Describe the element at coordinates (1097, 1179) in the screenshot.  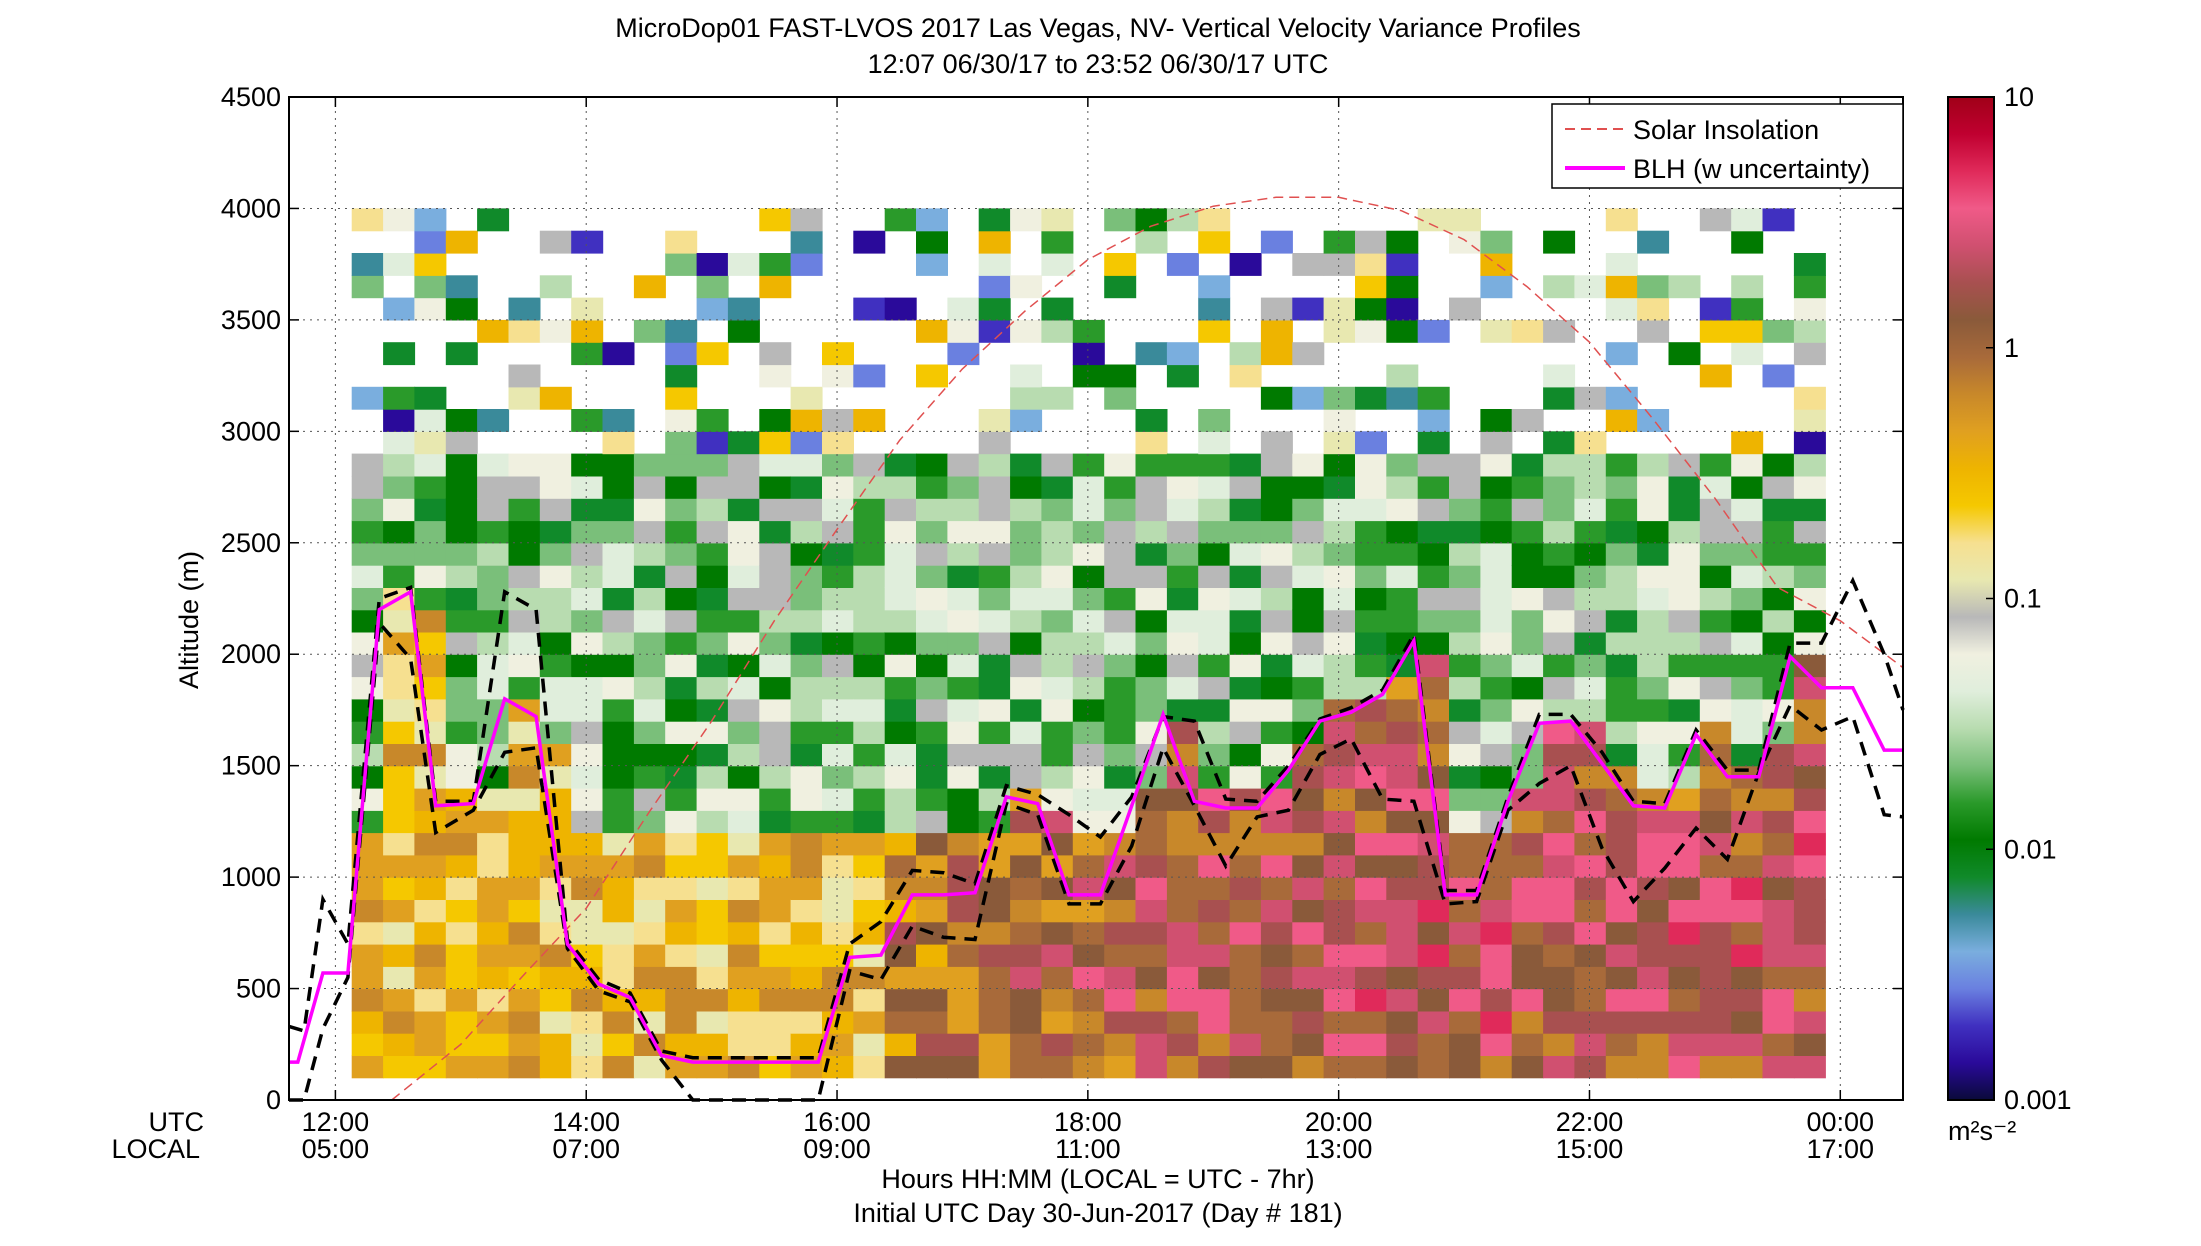
I see `x-axis-label: Hours HH:MM (LOCAL = UTC - 7hr)` at that location.